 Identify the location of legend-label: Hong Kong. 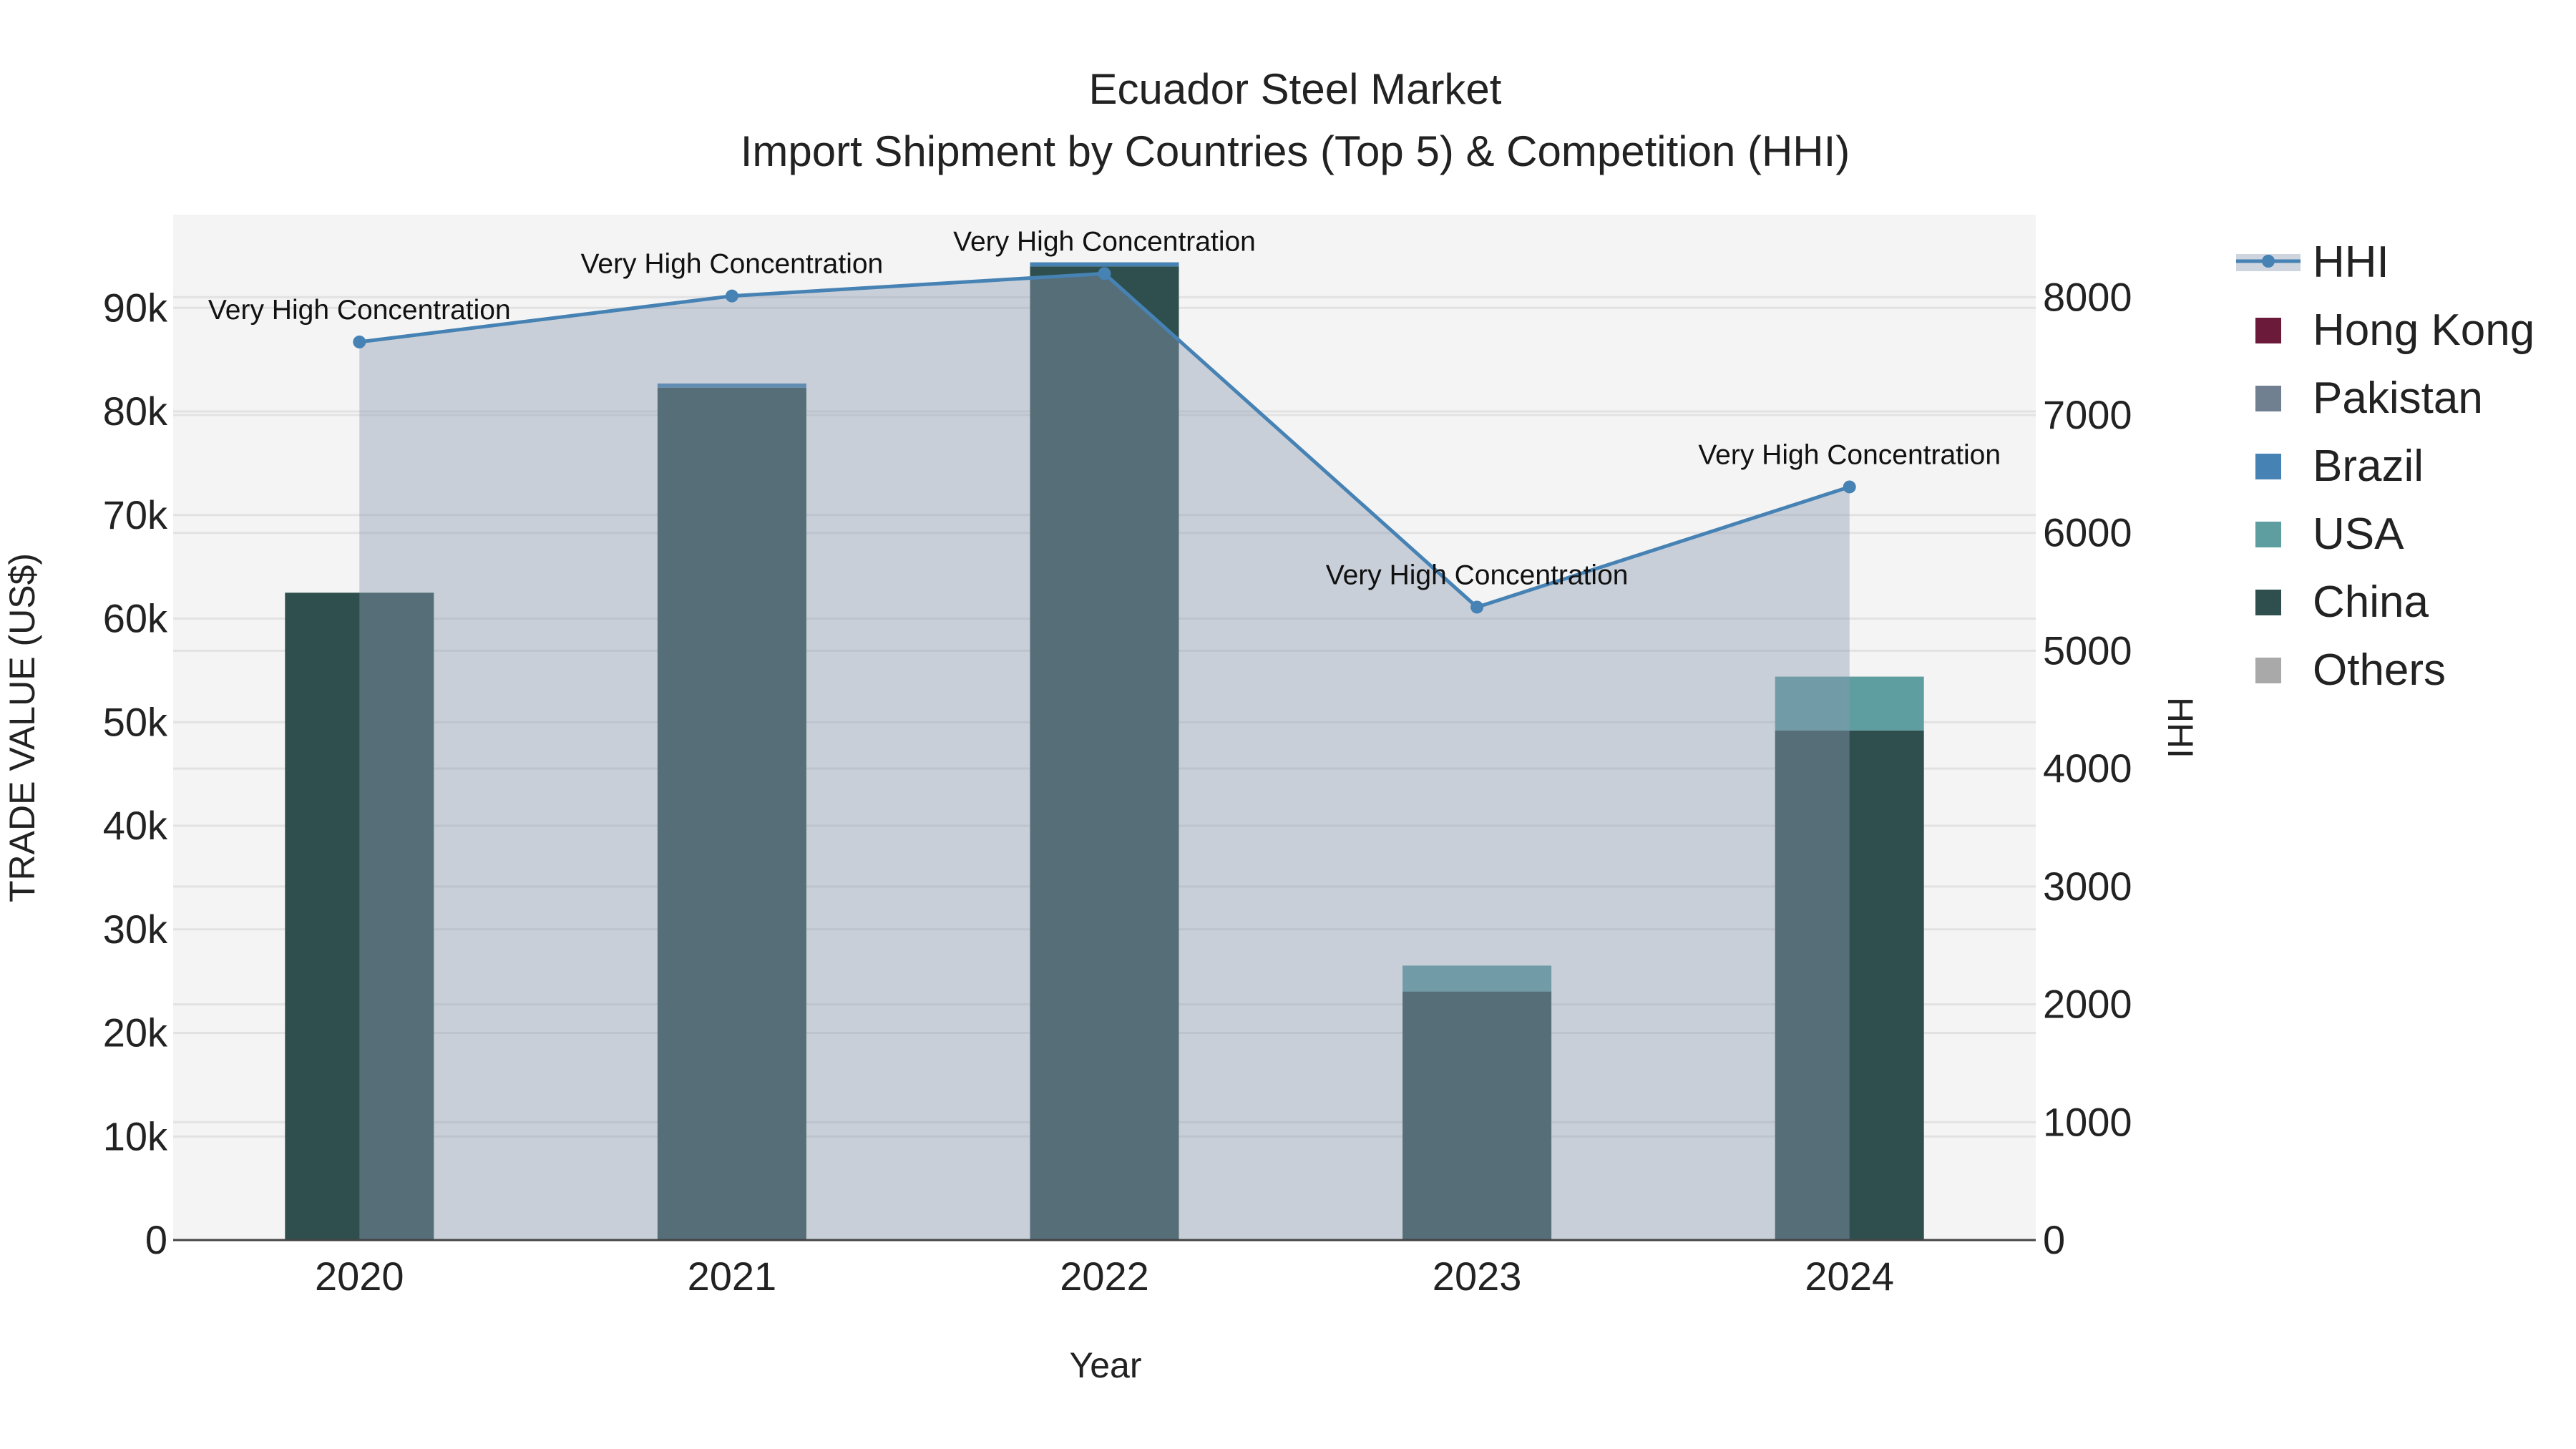
(2423, 330).